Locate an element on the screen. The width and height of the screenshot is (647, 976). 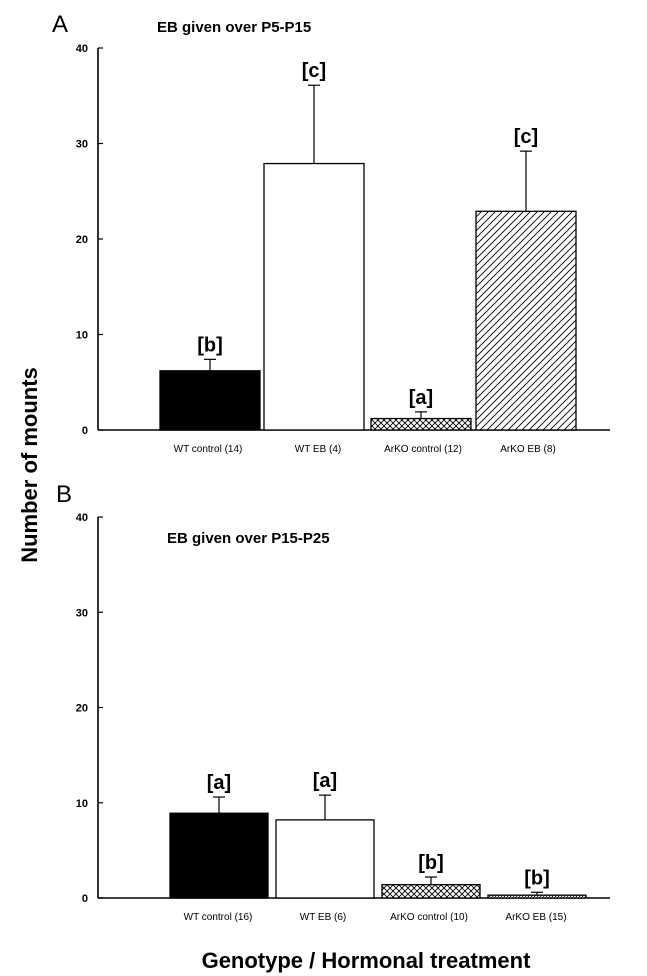
x-axis-label: Genotype / Hormonal treatment is located at coordinates (367, 960).